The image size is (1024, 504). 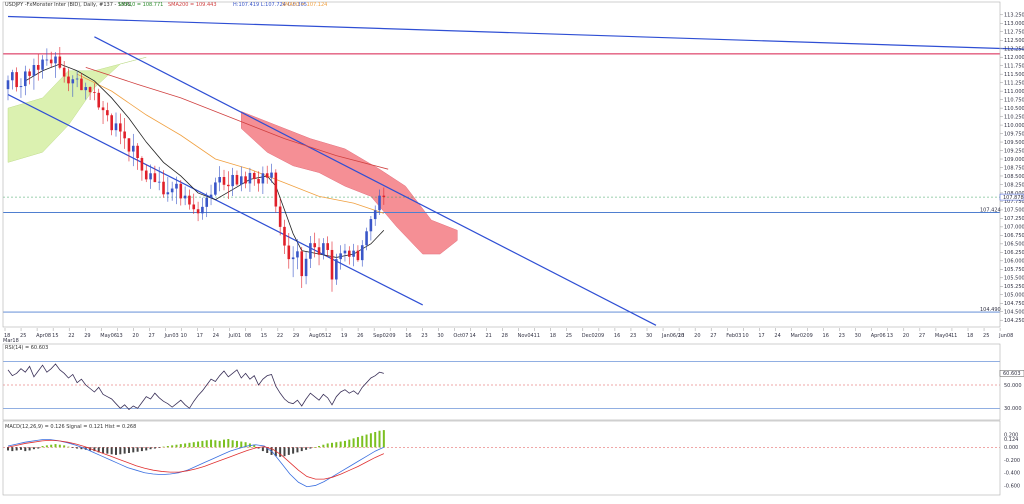 I want to click on price-tick-label: 106.000, so click(x=1014, y=262).